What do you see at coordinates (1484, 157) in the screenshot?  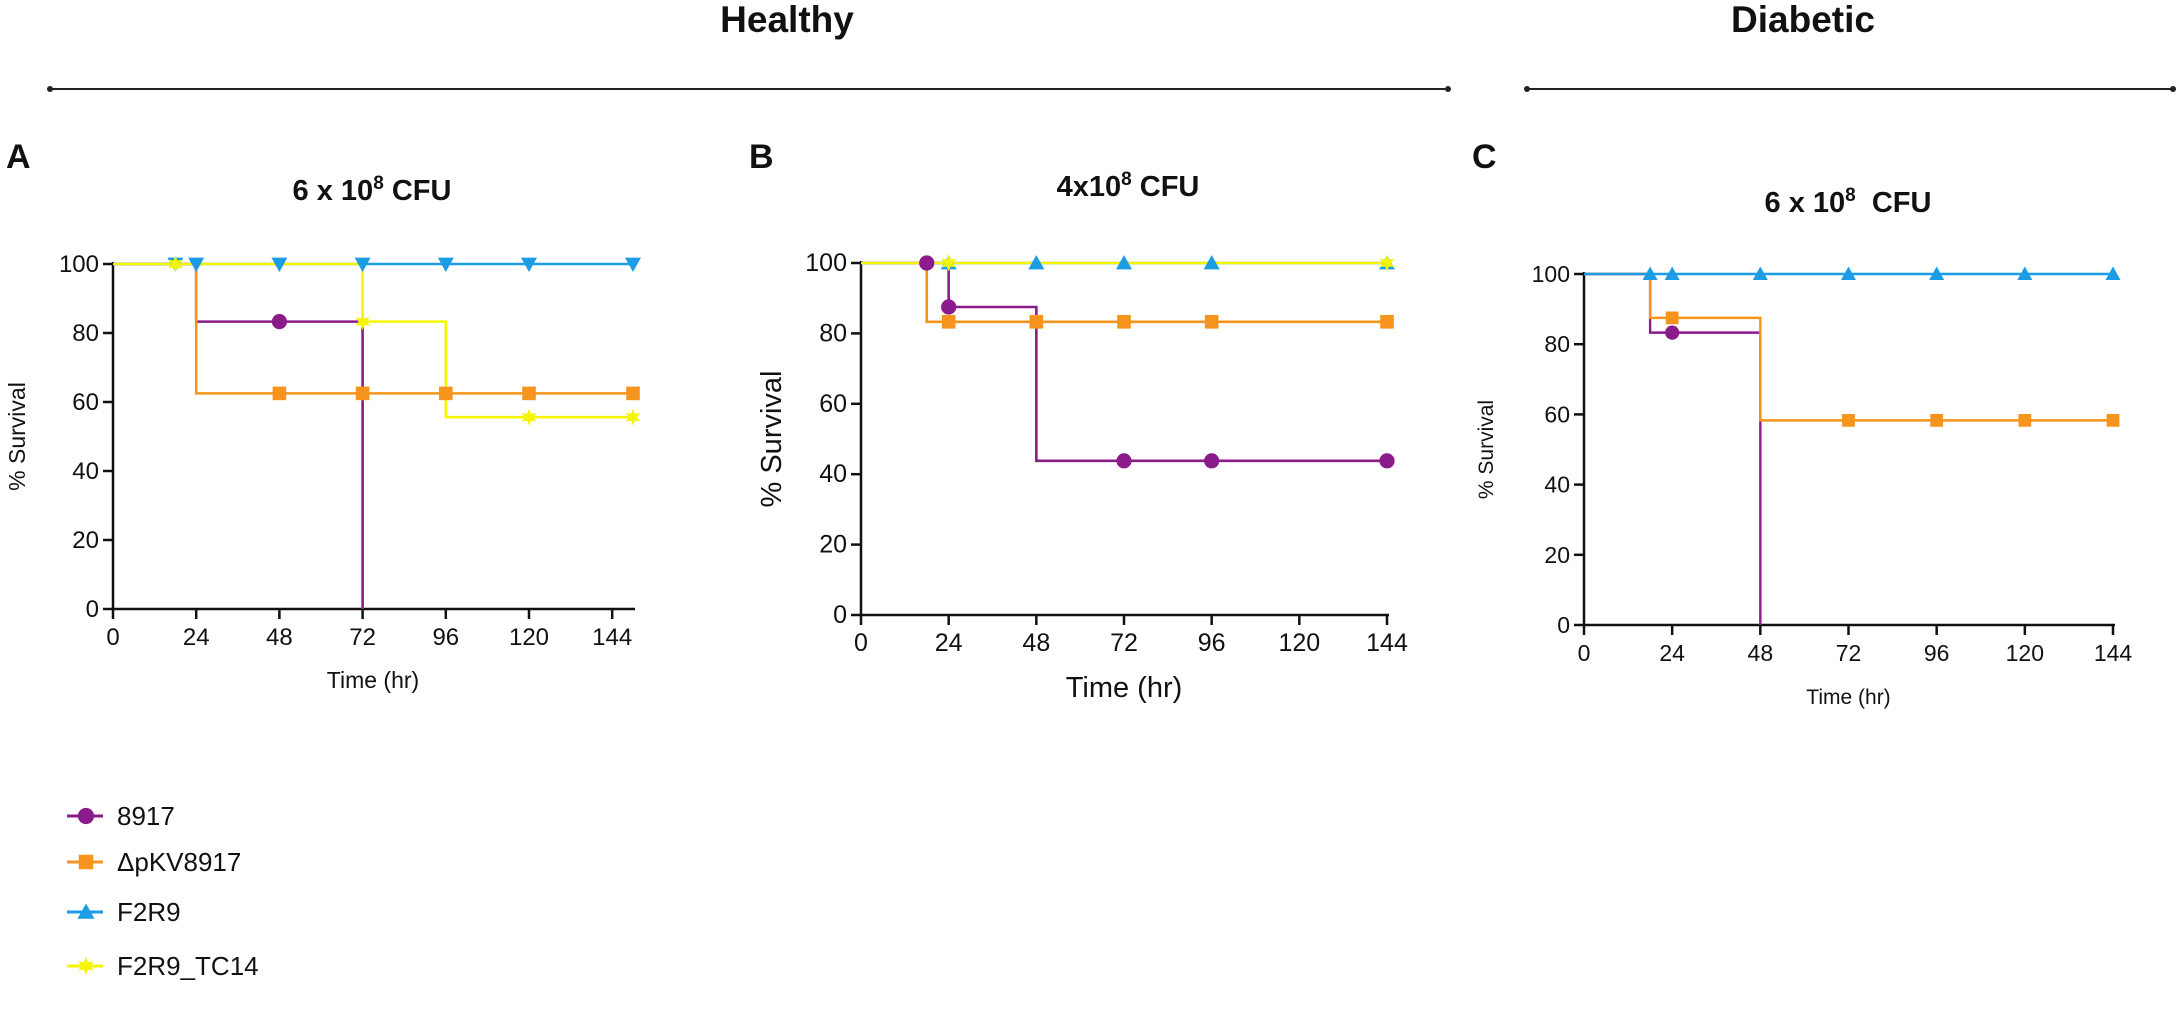 I see `panel-label-c: C` at bounding box center [1484, 157].